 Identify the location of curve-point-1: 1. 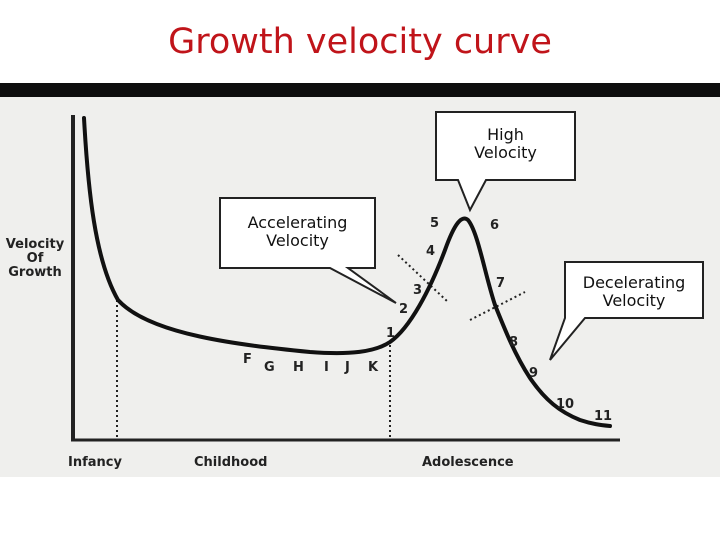
(391, 333).